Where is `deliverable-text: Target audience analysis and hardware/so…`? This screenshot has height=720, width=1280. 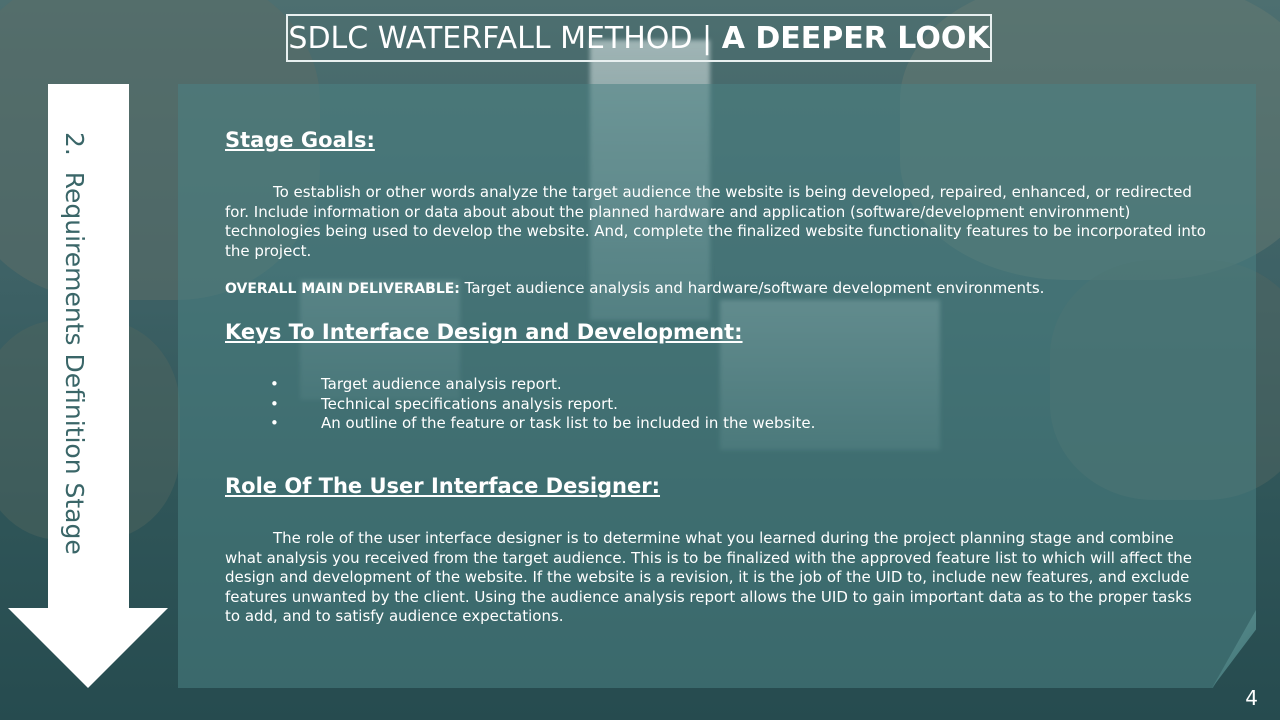
deliverable-text: Target audience analysis and hardware/so… is located at coordinates (752, 288).